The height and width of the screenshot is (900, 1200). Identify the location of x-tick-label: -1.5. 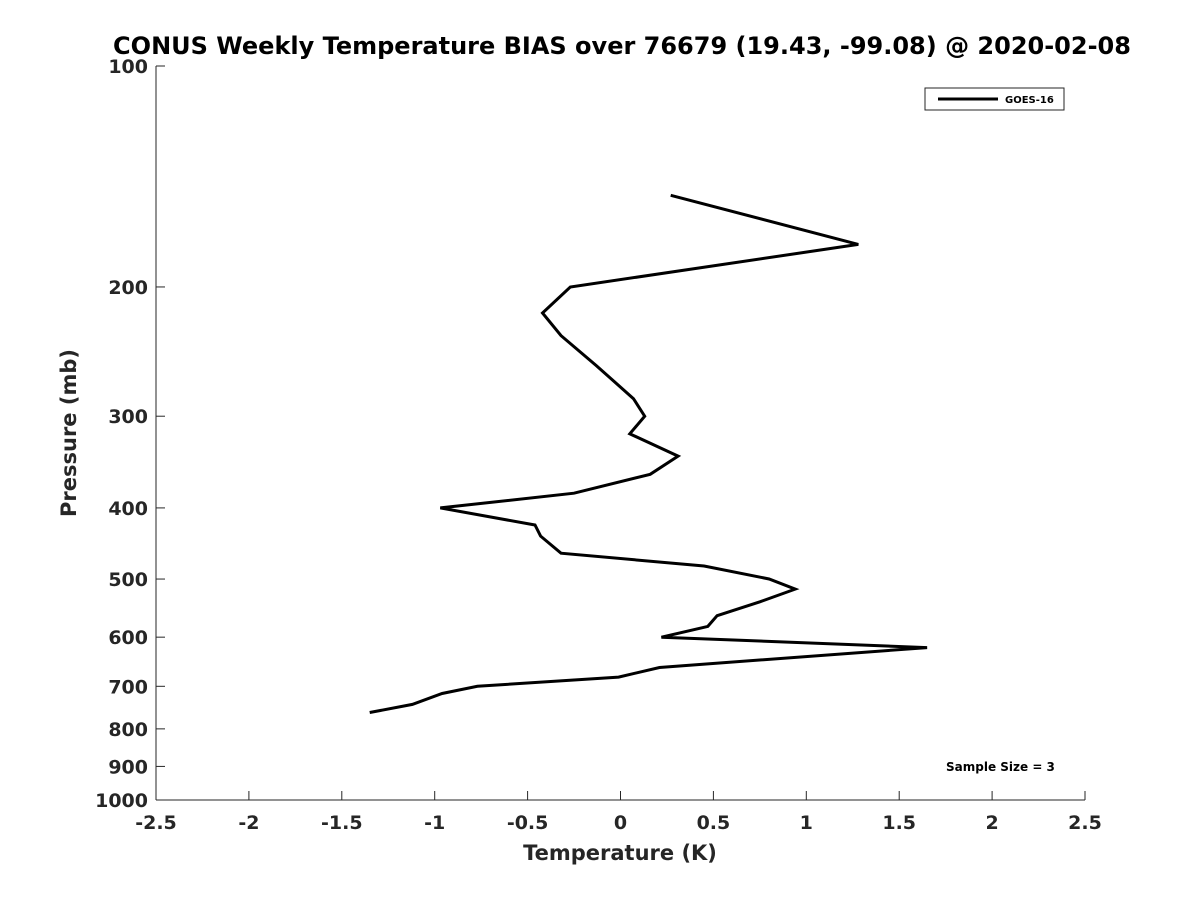
(342, 823).